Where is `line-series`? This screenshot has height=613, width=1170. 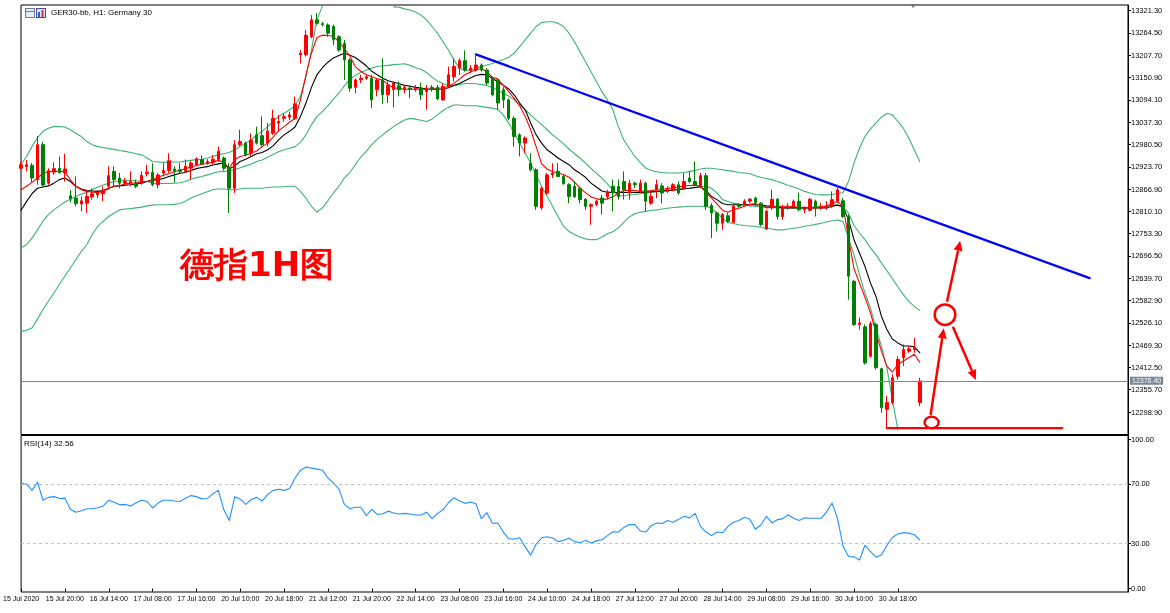
line-series is located at coordinates (470, 513).